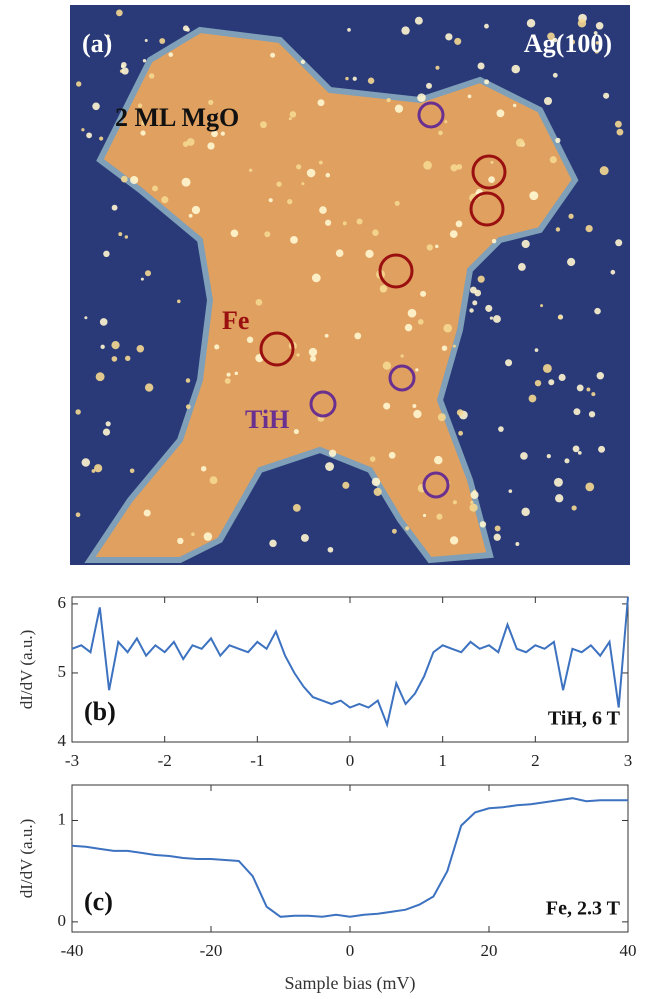 The image size is (649, 999). What do you see at coordinates (584, 719) in the screenshot?
I see `annotation: TiH, 6 T` at bounding box center [584, 719].